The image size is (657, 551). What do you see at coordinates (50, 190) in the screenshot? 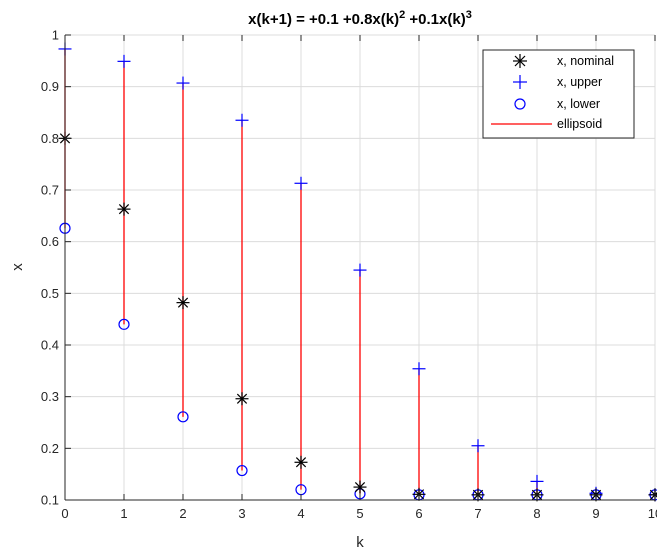
I see `y-tick-label: 0.7` at bounding box center [50, 190].